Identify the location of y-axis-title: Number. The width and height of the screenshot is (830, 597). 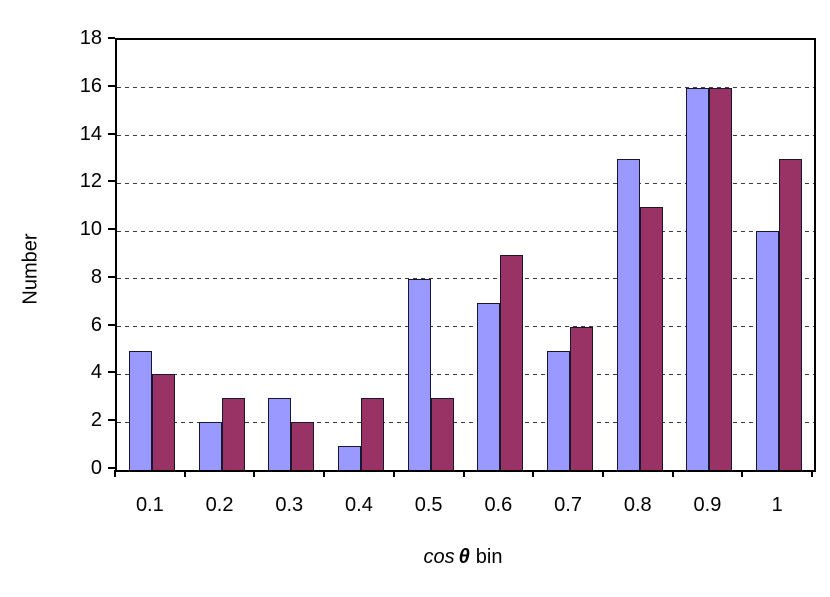
(31, 268).